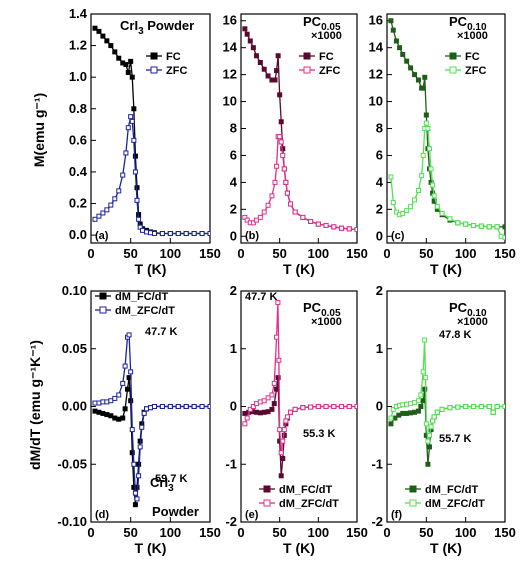 The height and width of the screenshot is (569, 529). What do you see at coordinates (78, 76) in the screenshot?
I see `y-tick-label: 1.0` at bounding box center [78, 76].